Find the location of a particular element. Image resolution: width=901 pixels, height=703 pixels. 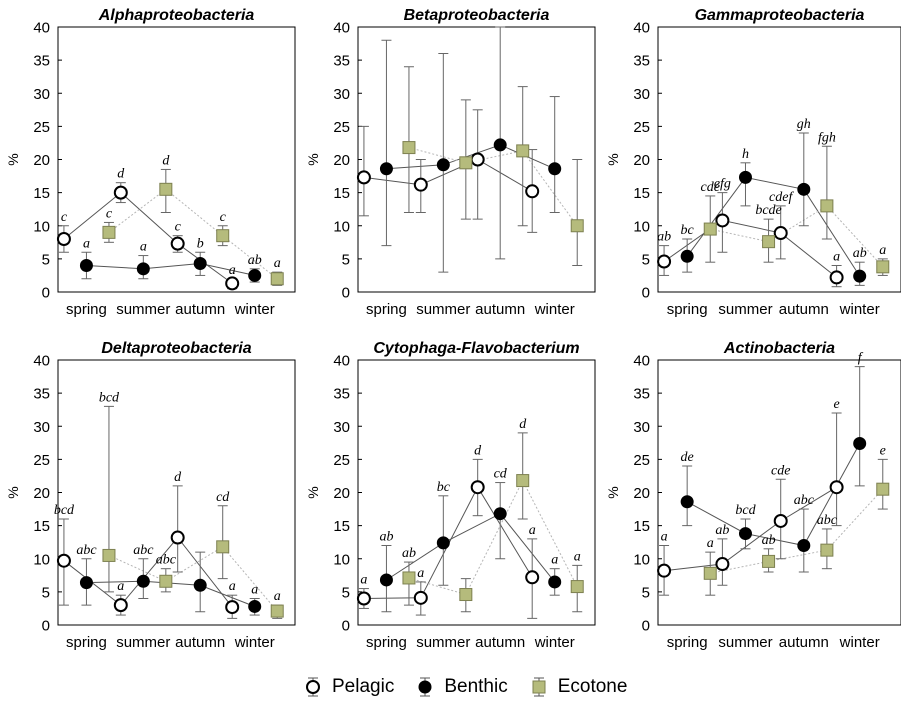

significance-letter: h is located at coordinates (745, 154).